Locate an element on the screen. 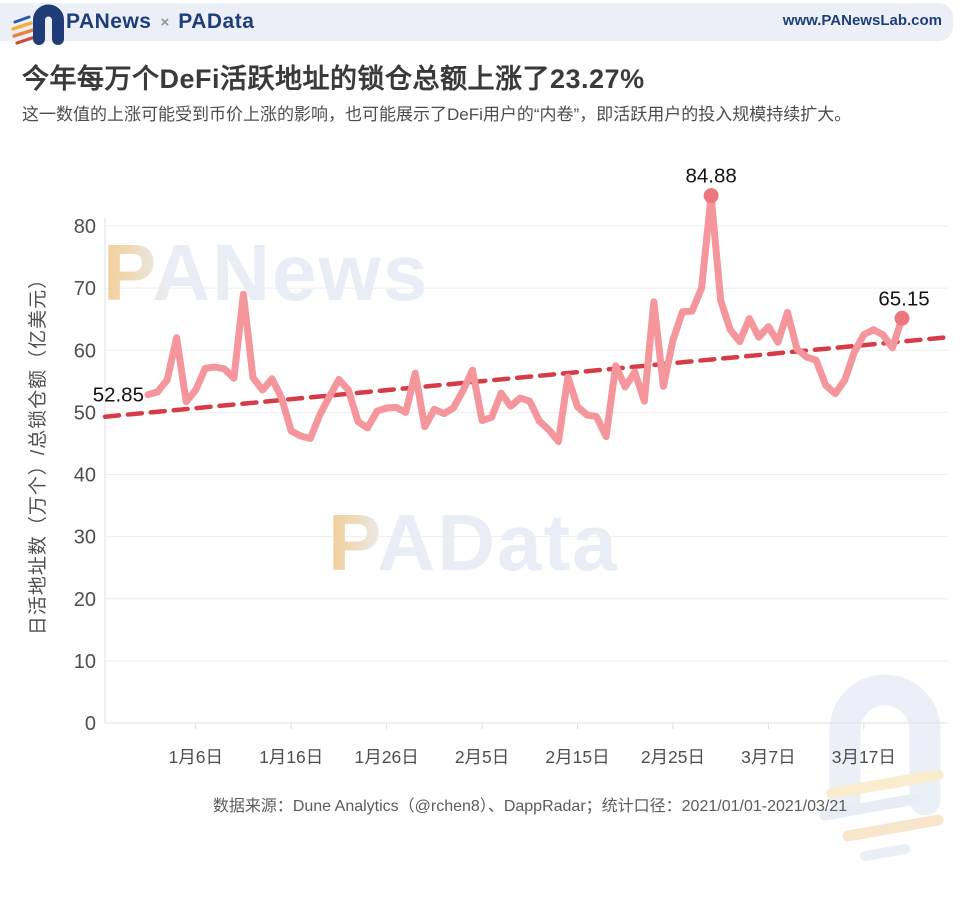  brand-text: PANews × PAData is located at coordinates (160, 22).